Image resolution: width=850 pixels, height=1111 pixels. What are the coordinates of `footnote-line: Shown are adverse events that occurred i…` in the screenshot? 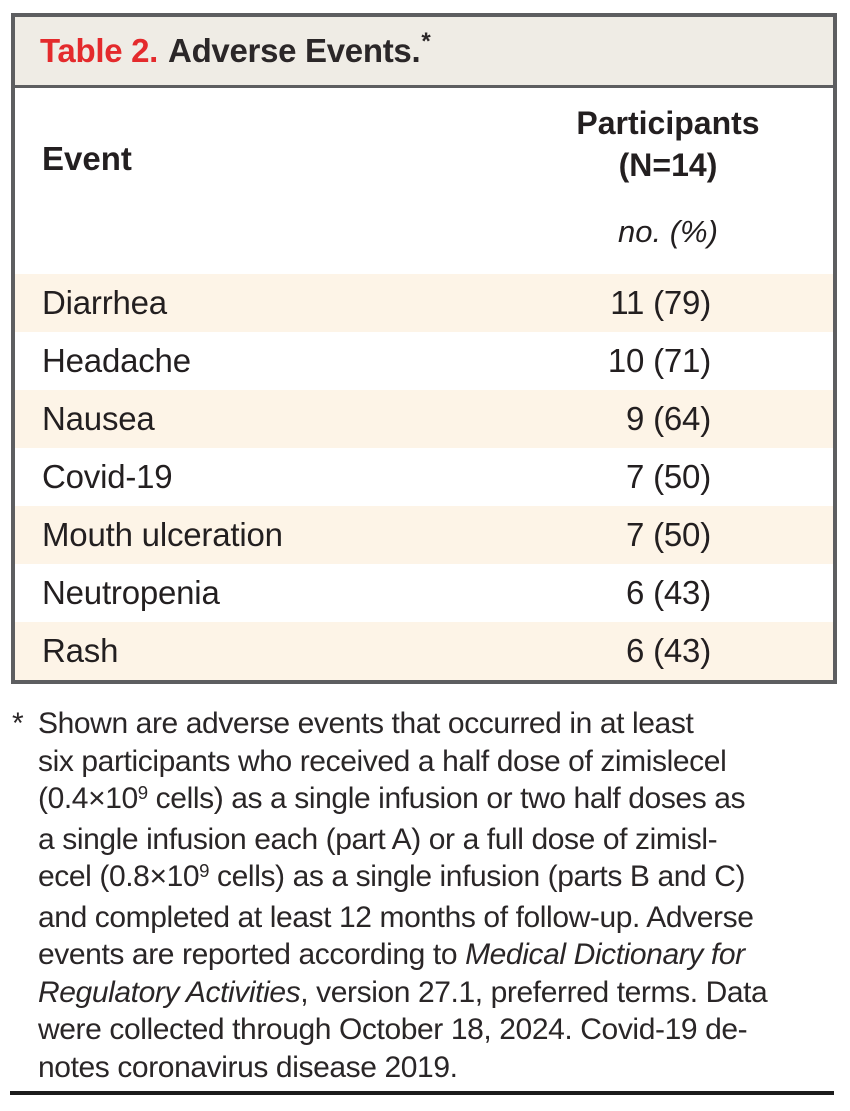 It's located at (366, 723).